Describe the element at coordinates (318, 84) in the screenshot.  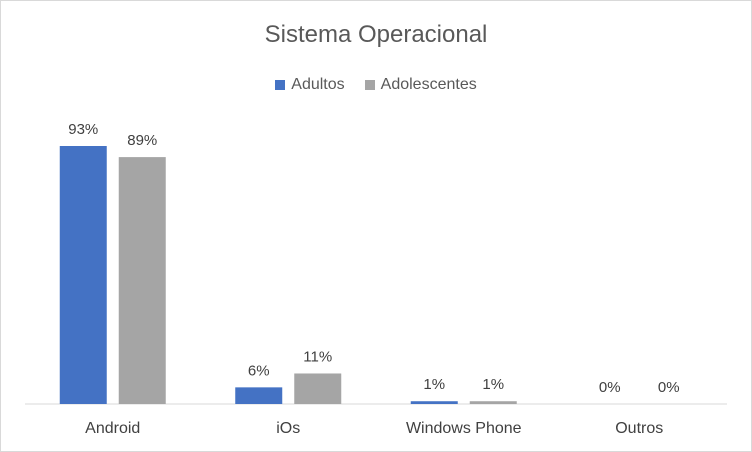
I see `legend-label-adultos: Adultos` at that location.